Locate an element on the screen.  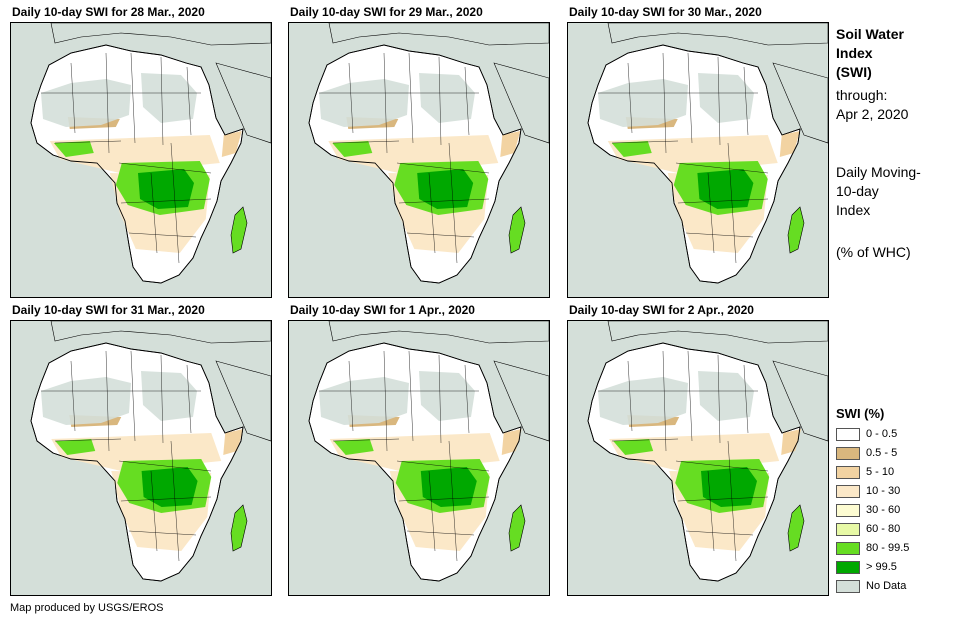
legend-item: 30 - 60 is located at coordinates (868, 510).